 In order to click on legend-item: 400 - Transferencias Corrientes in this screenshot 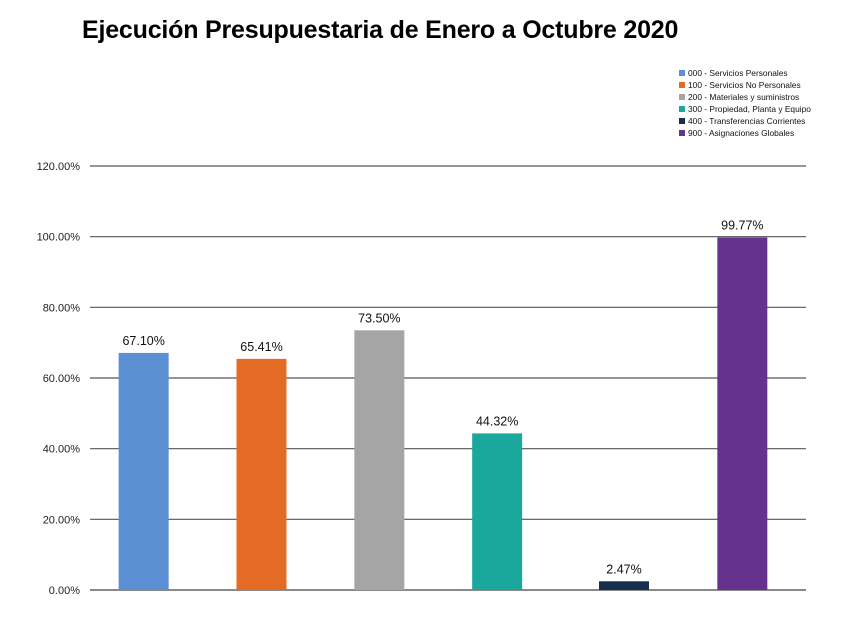, I will do `click(745, 121)`.